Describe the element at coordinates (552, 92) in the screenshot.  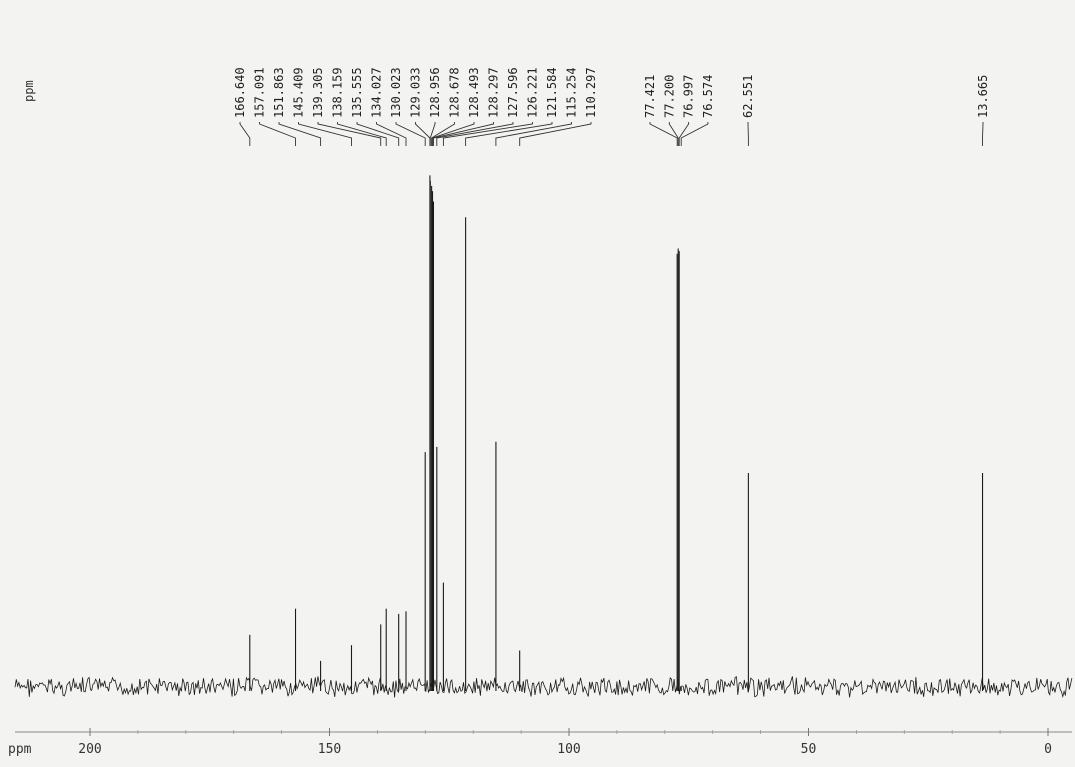
I see `peak-label: 121.584` at that location.